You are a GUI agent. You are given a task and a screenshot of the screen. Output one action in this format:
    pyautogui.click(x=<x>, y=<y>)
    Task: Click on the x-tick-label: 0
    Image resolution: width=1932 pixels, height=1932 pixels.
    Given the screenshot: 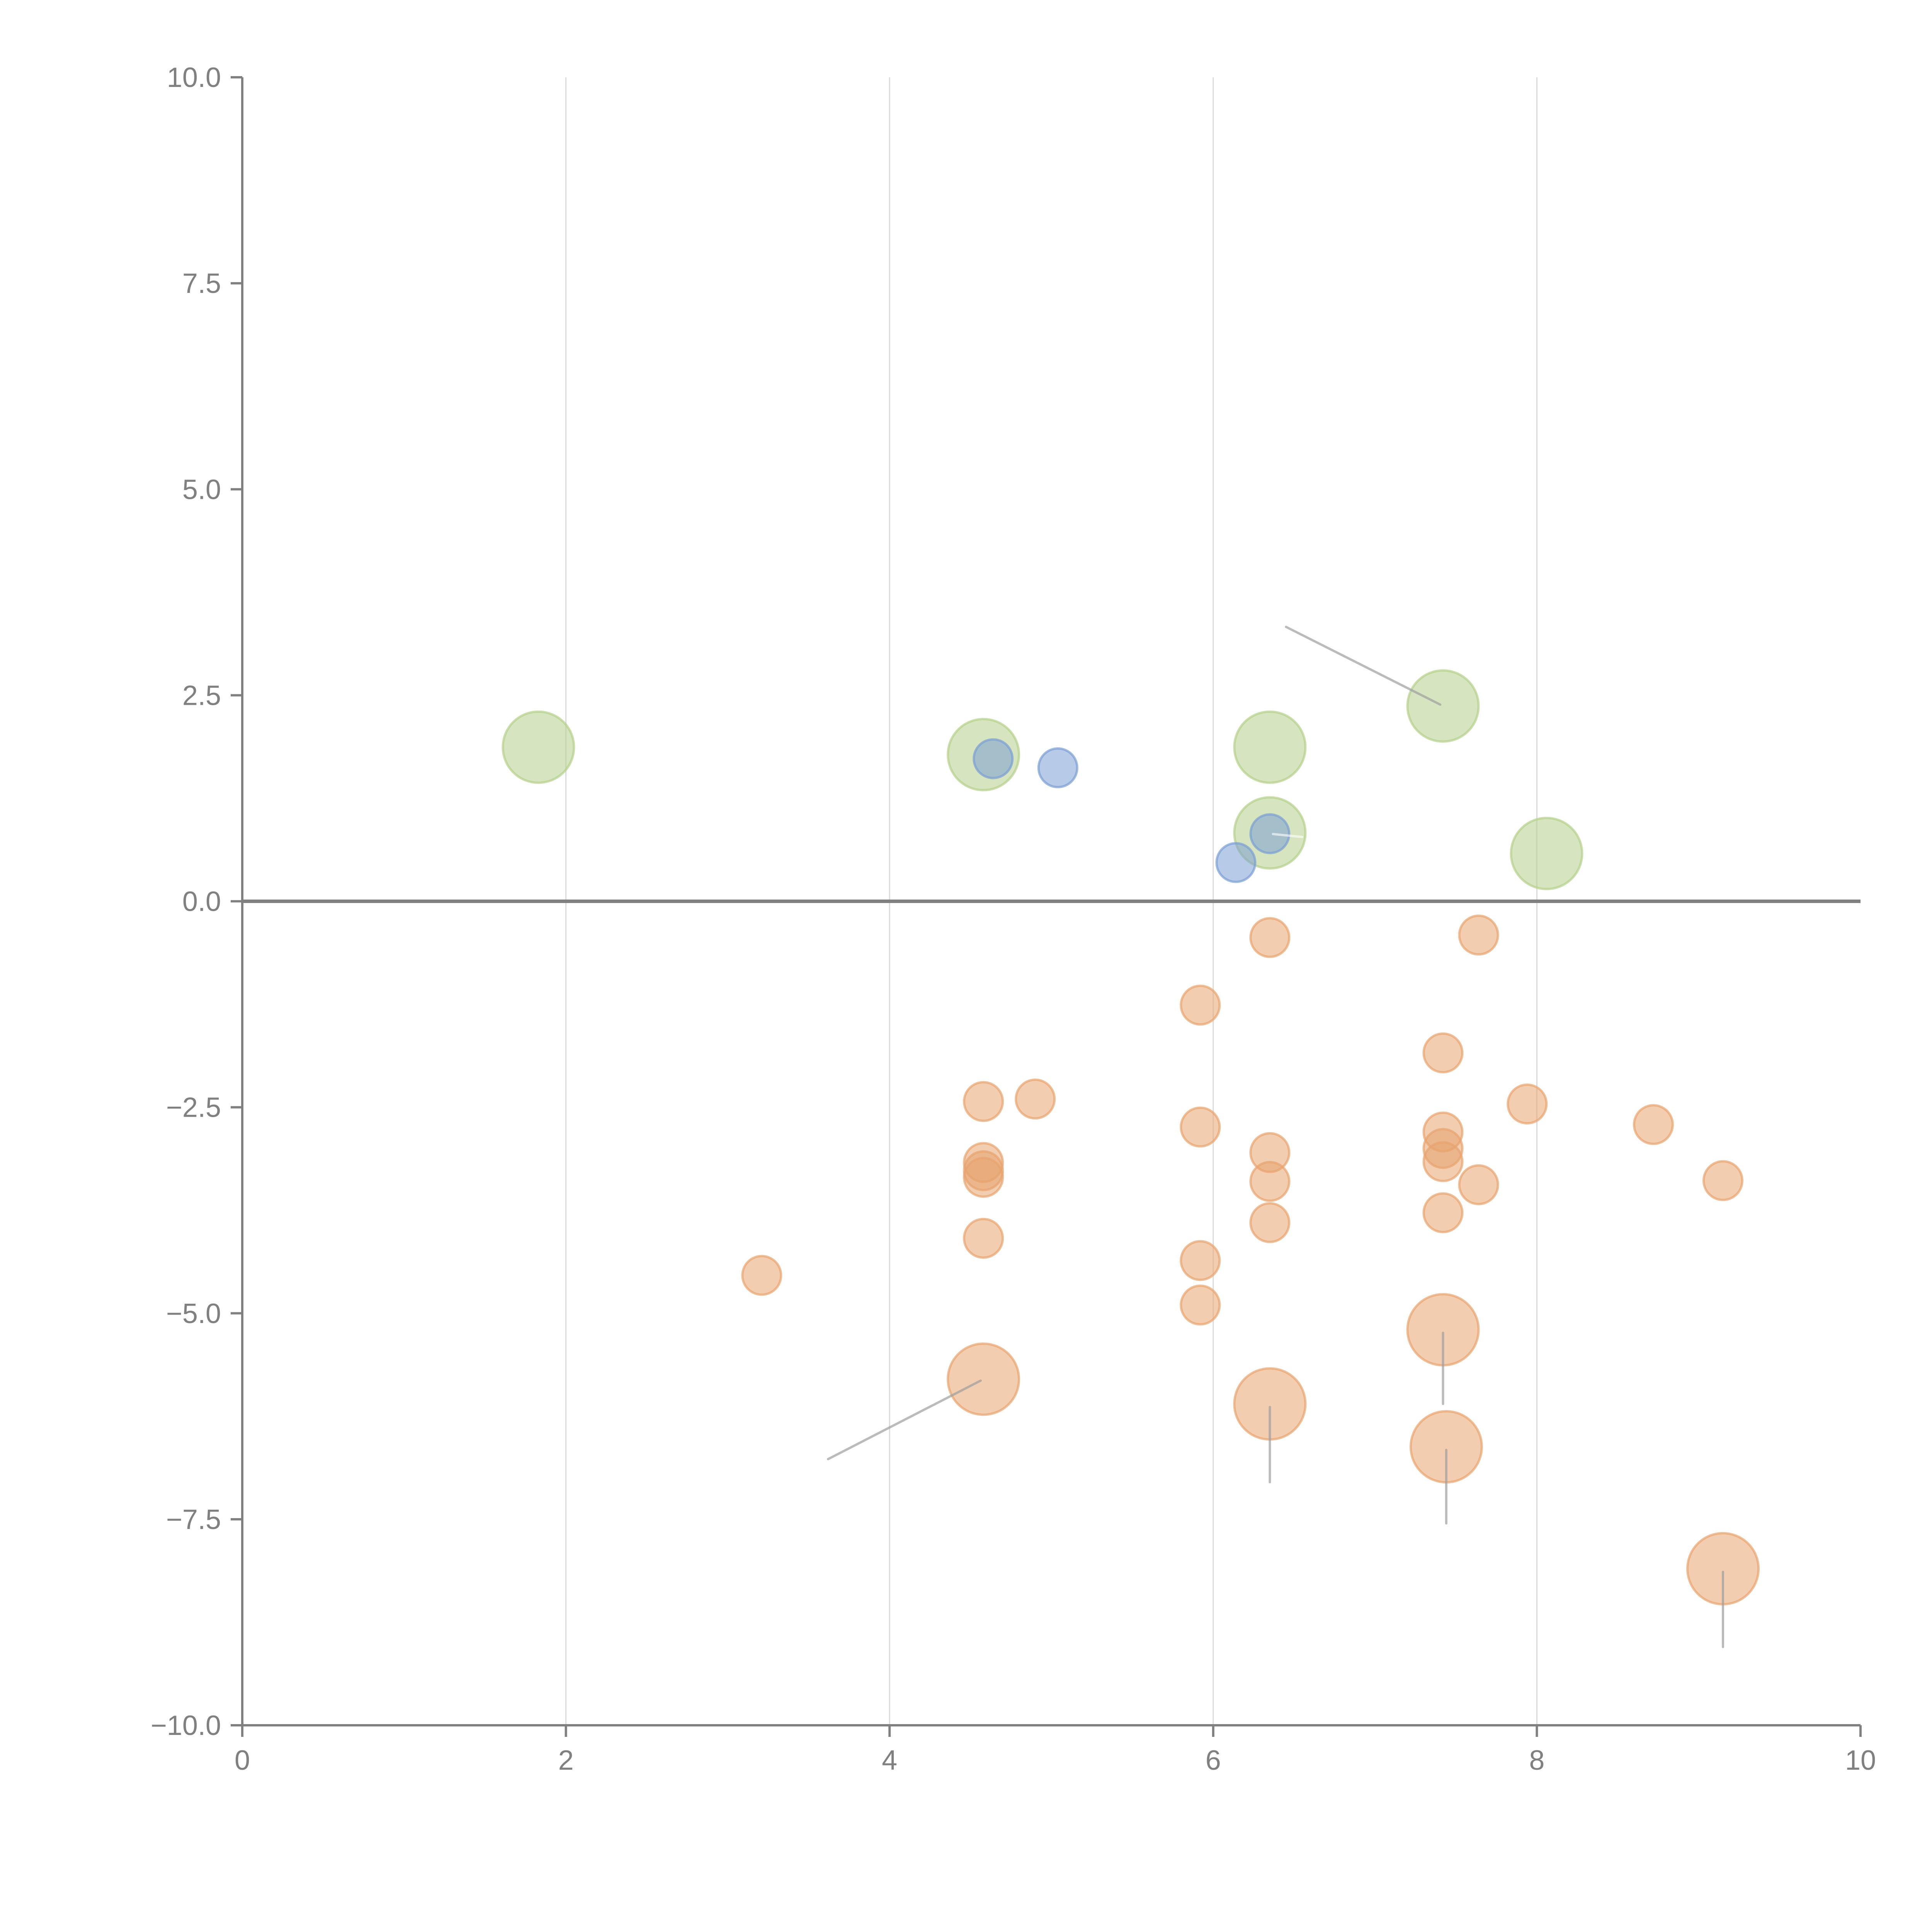 What is the action you would take?
    pyautogui.click(x=243, y=1760)
    